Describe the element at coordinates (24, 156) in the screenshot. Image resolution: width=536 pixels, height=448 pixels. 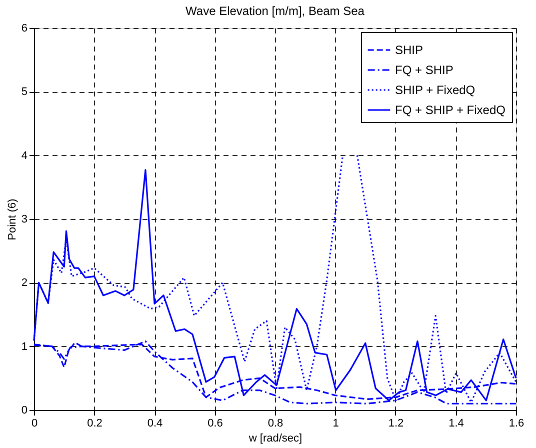
I see `y-tick-label: 4` at that location.